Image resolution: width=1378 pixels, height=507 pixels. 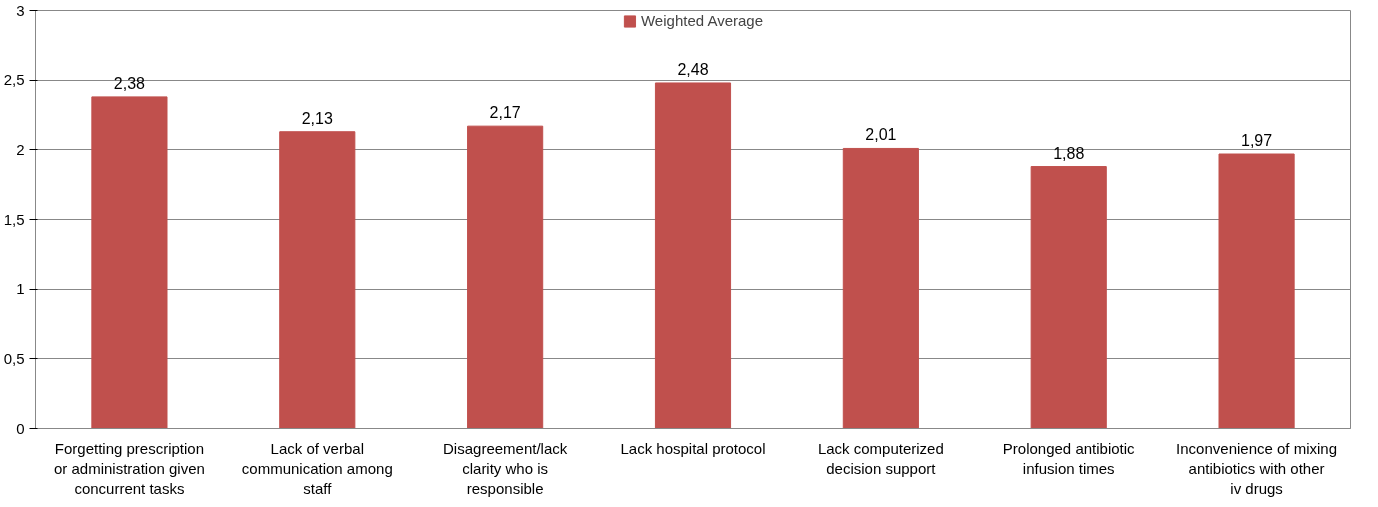 What do you see at coordinates (14, 80) in the screenshot?
I see `y-tick-label: 2,5` at bounding box center [14, 80].